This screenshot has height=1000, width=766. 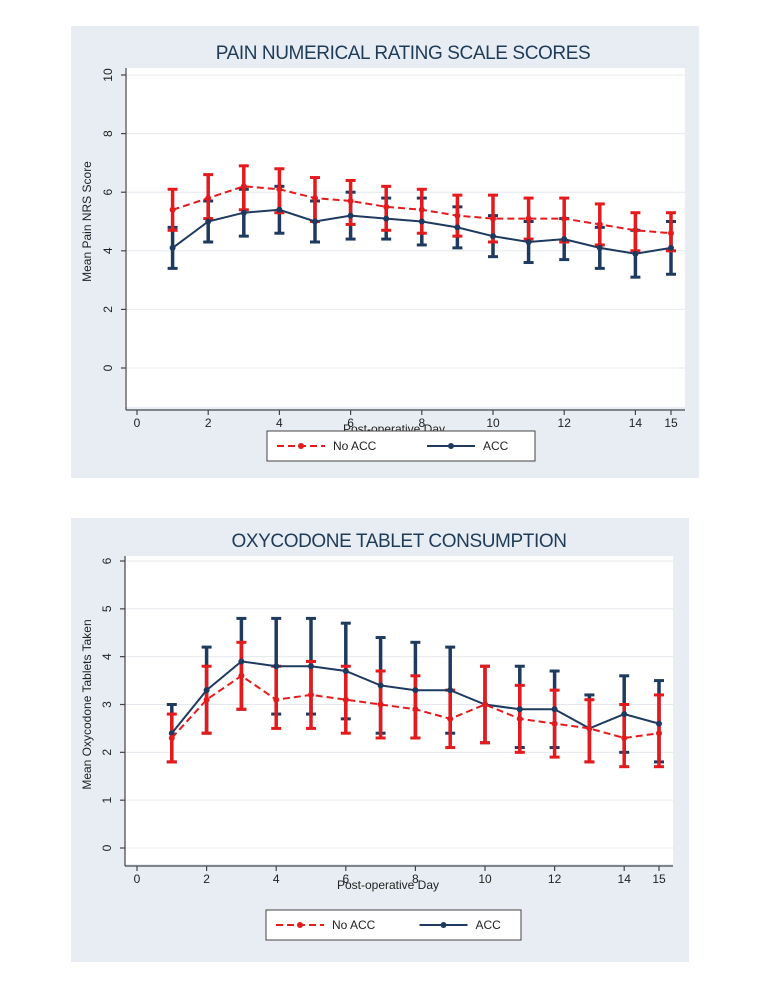 What do you see at coordinates (107, 704) in the screenshot?
I see `y-tick-label: 3` at bounding box center [107, 704].